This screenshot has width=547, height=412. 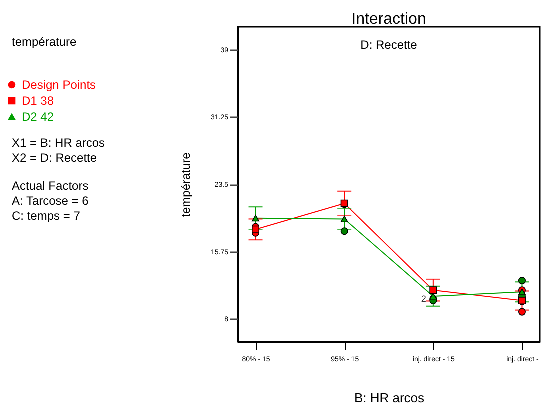 What do you see at coordinates (55, 158) in the screenshot?
I see `text: X2 = D: Recette` at bounding box center [55, 158].